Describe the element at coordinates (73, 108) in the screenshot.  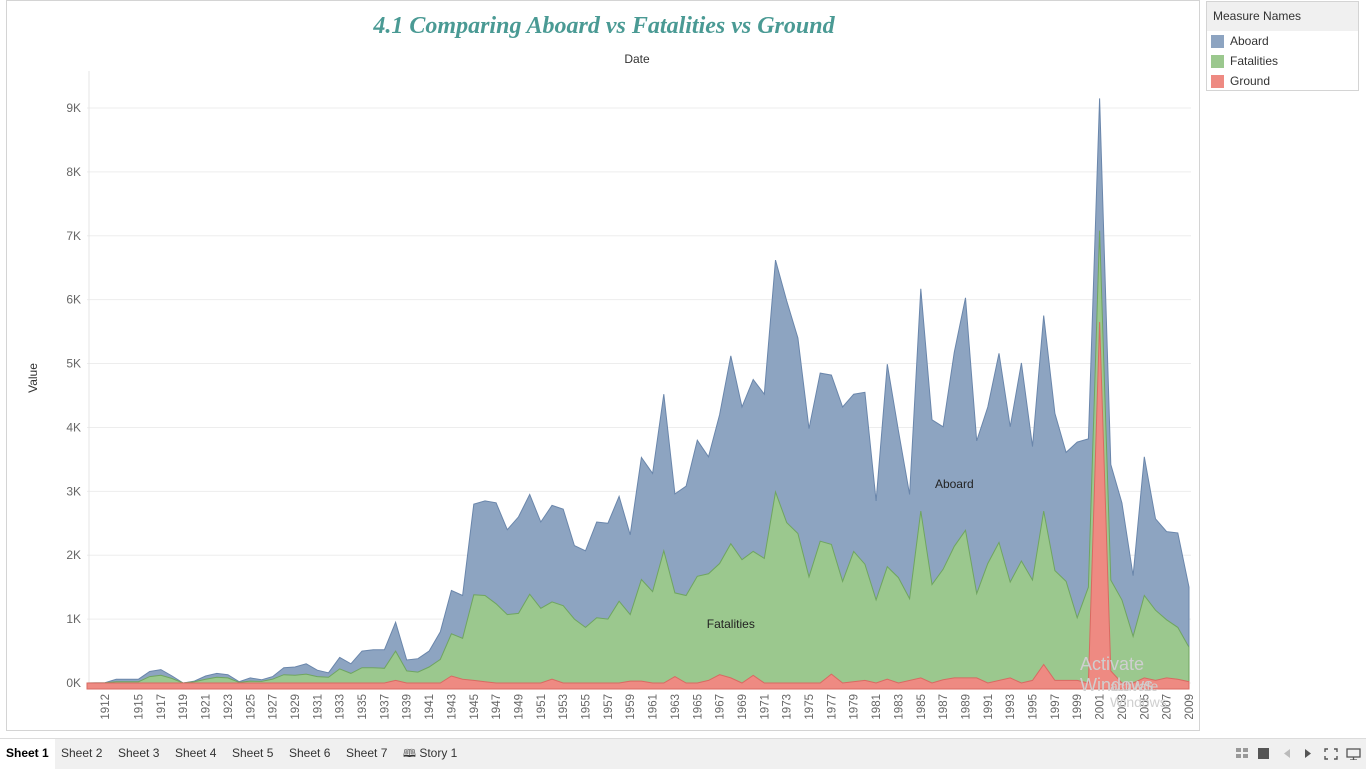
I see `y-tick-label: 9K` at that location.